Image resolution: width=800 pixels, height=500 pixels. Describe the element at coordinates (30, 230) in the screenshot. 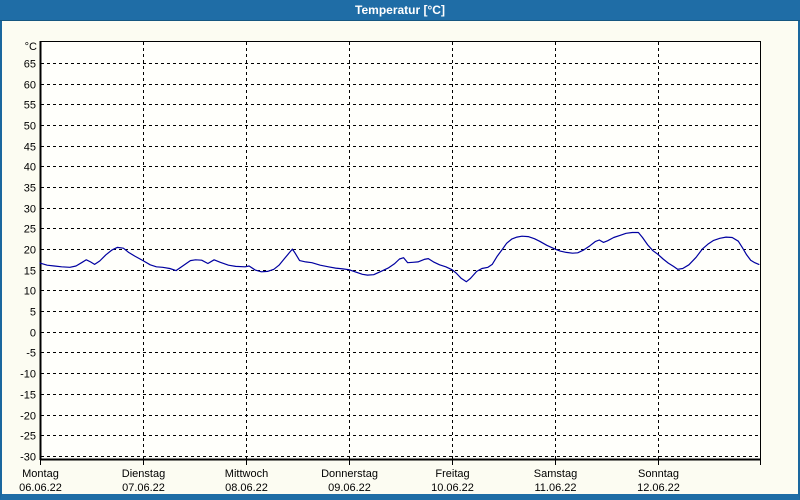

I see `y-tick-label: 25` at that location.